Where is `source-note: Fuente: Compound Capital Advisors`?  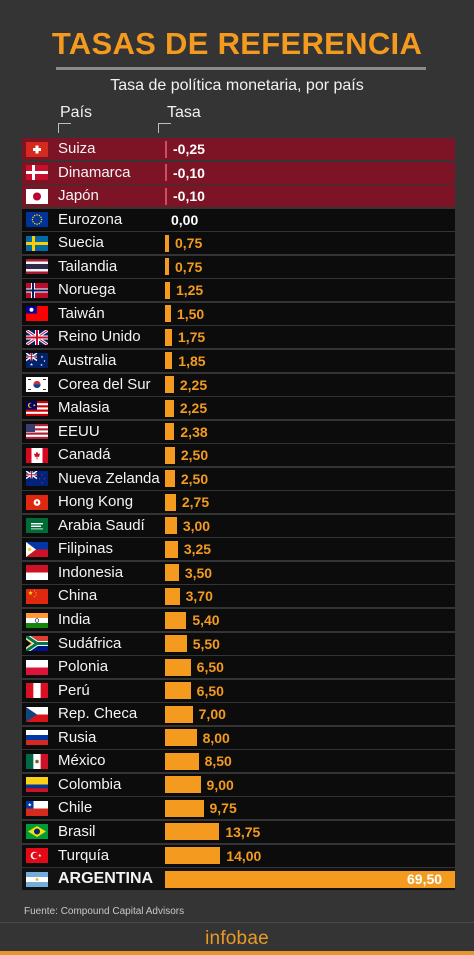
source-note: Fuente: Compound Capital Advisors is located at coordinates (104, 911).